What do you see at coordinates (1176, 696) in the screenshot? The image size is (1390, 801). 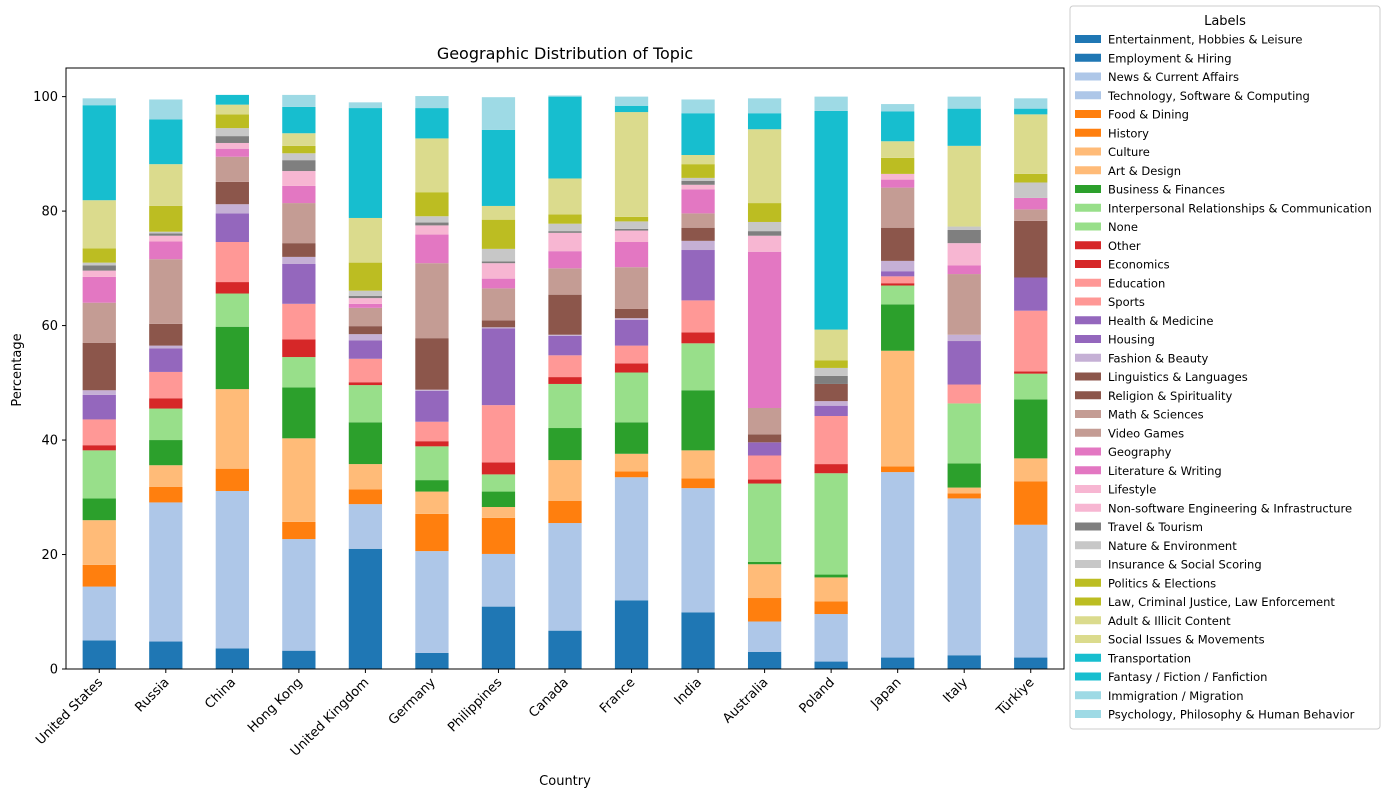 I see `legend-label: Immigration / Migration` at bounding box center [1176, 696].